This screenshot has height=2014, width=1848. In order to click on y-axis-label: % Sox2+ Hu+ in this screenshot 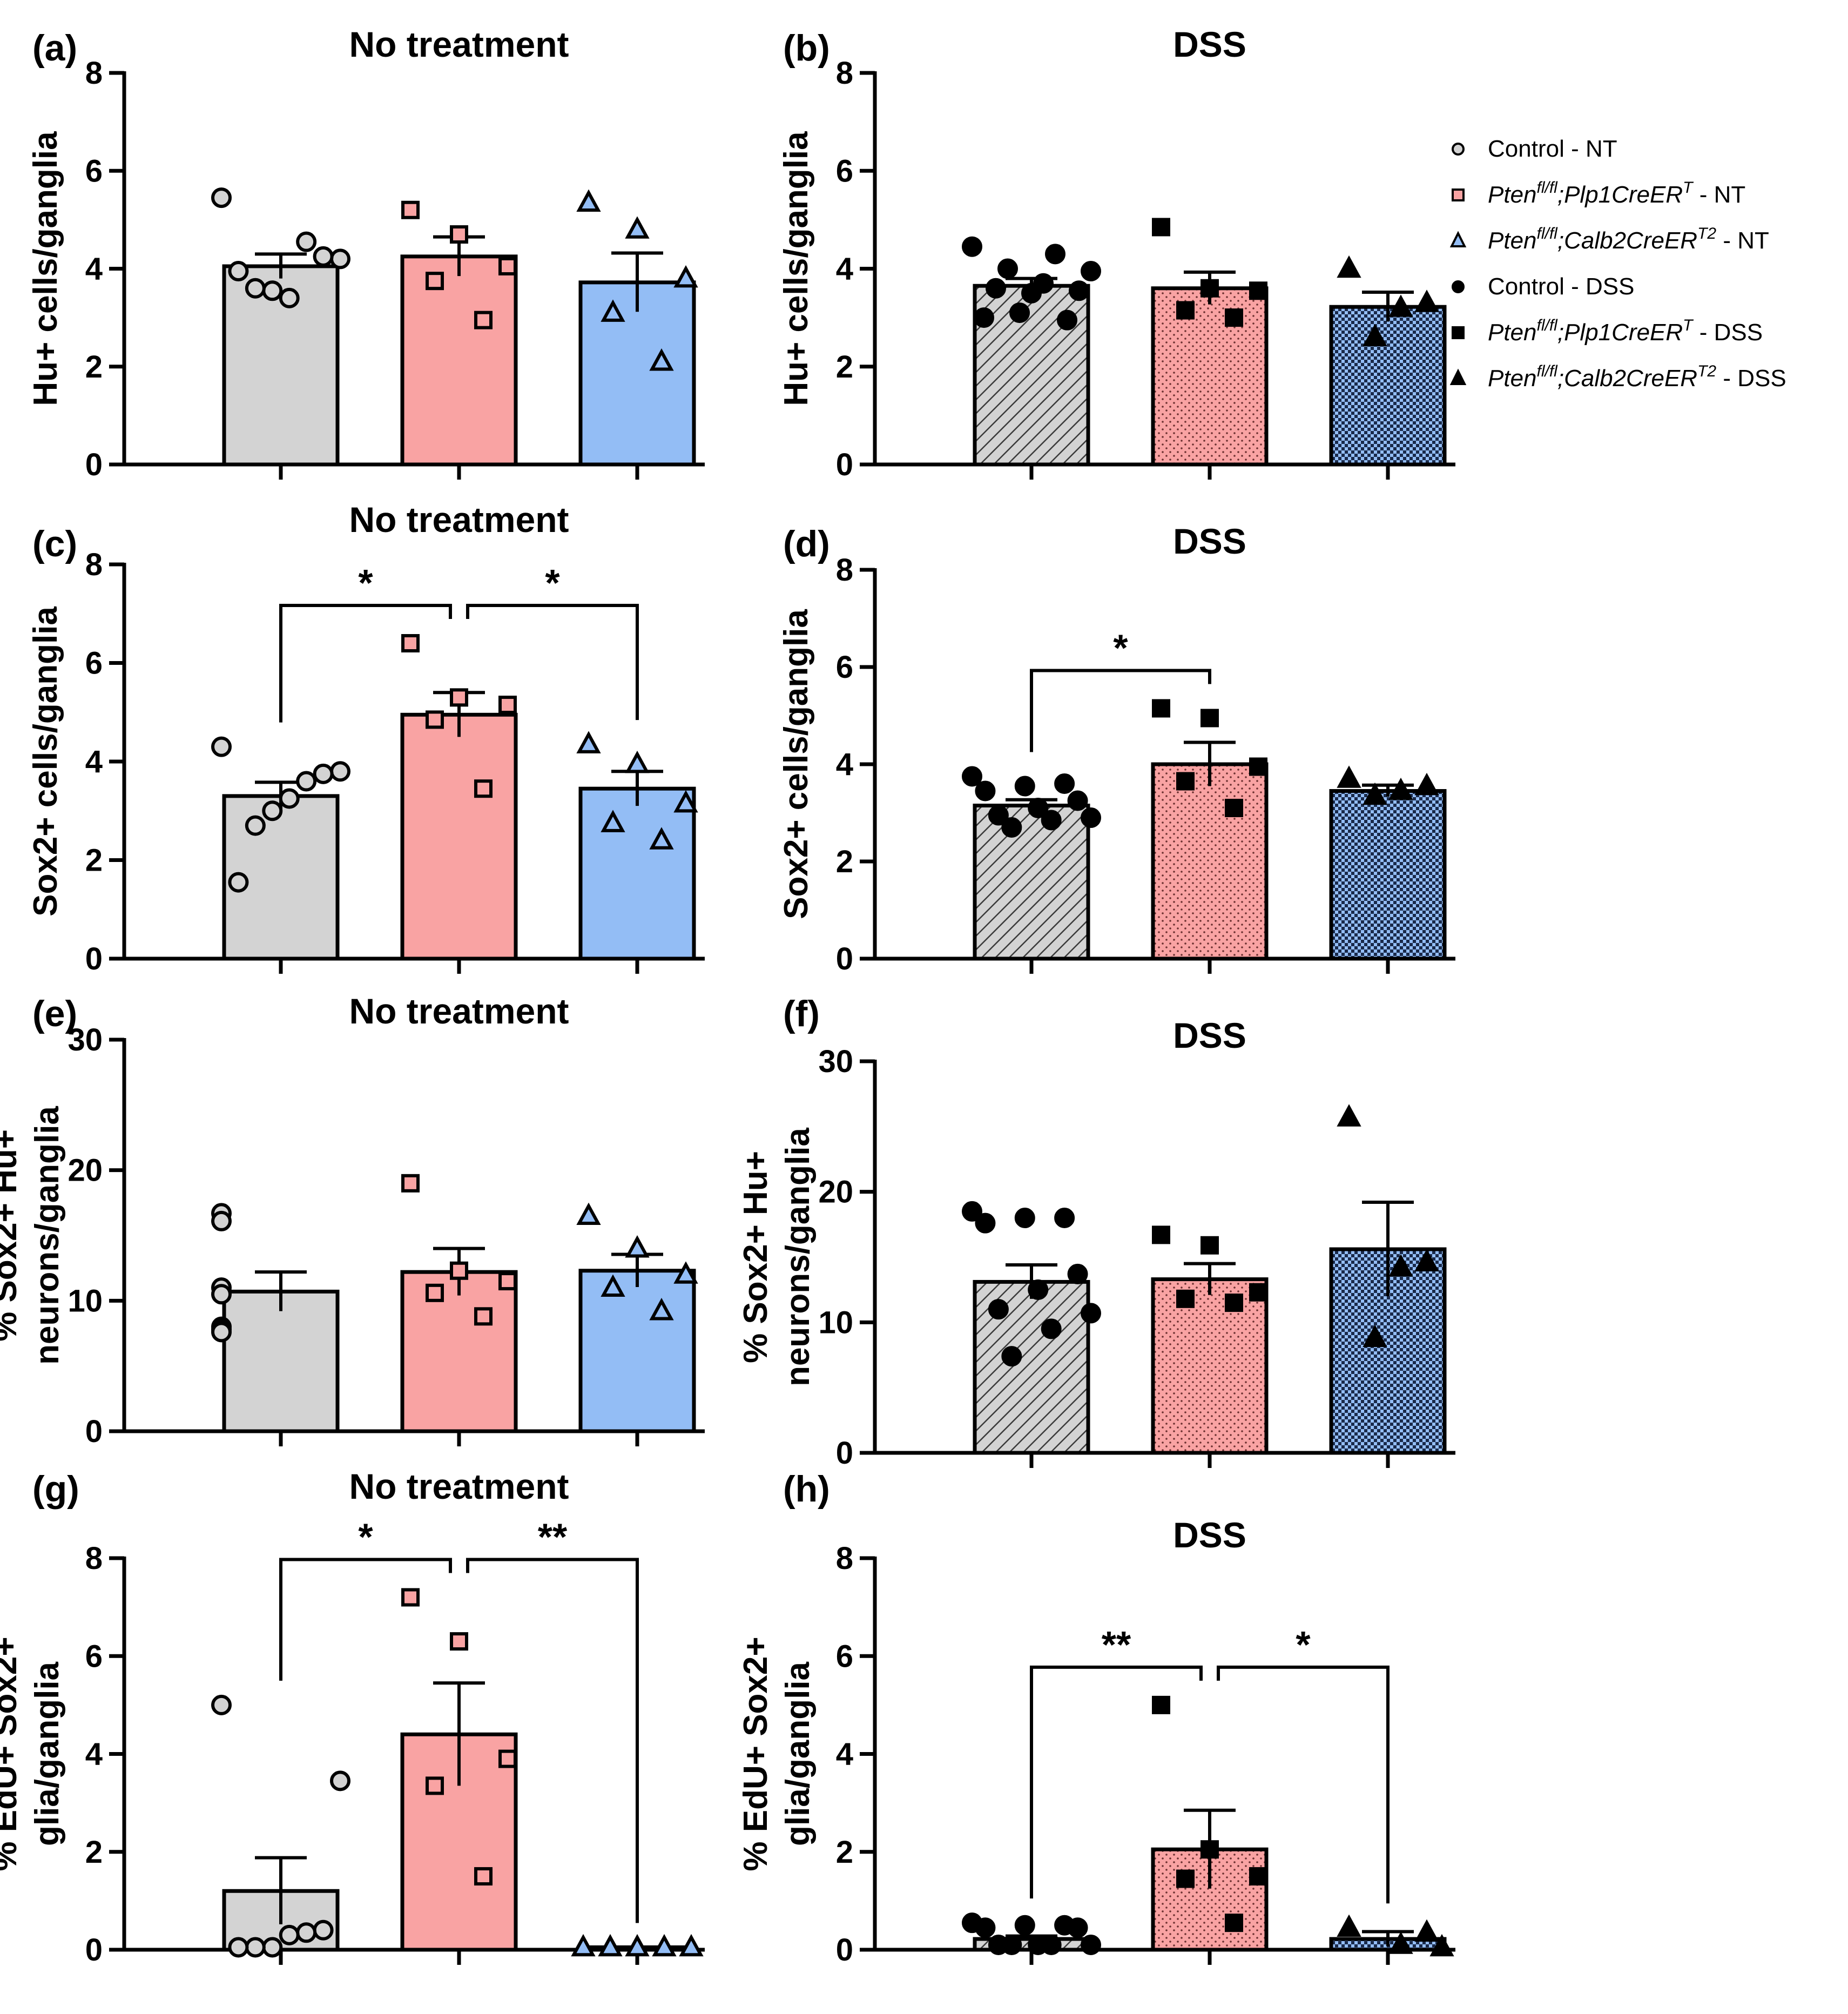, I will do `click(755, 1257)`.